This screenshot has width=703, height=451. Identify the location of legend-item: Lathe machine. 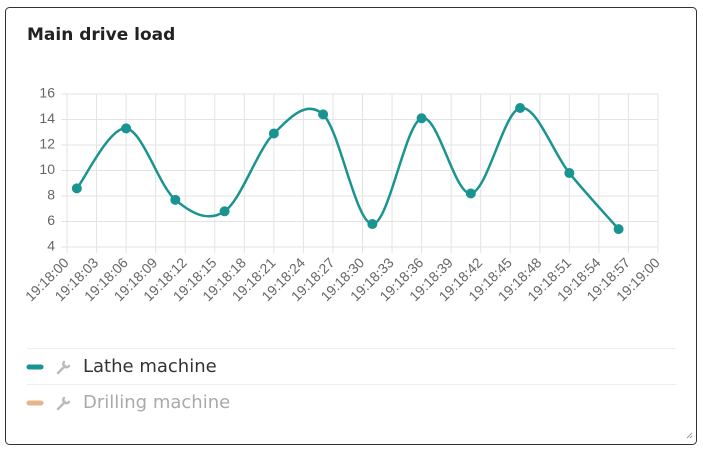
(121, 366).